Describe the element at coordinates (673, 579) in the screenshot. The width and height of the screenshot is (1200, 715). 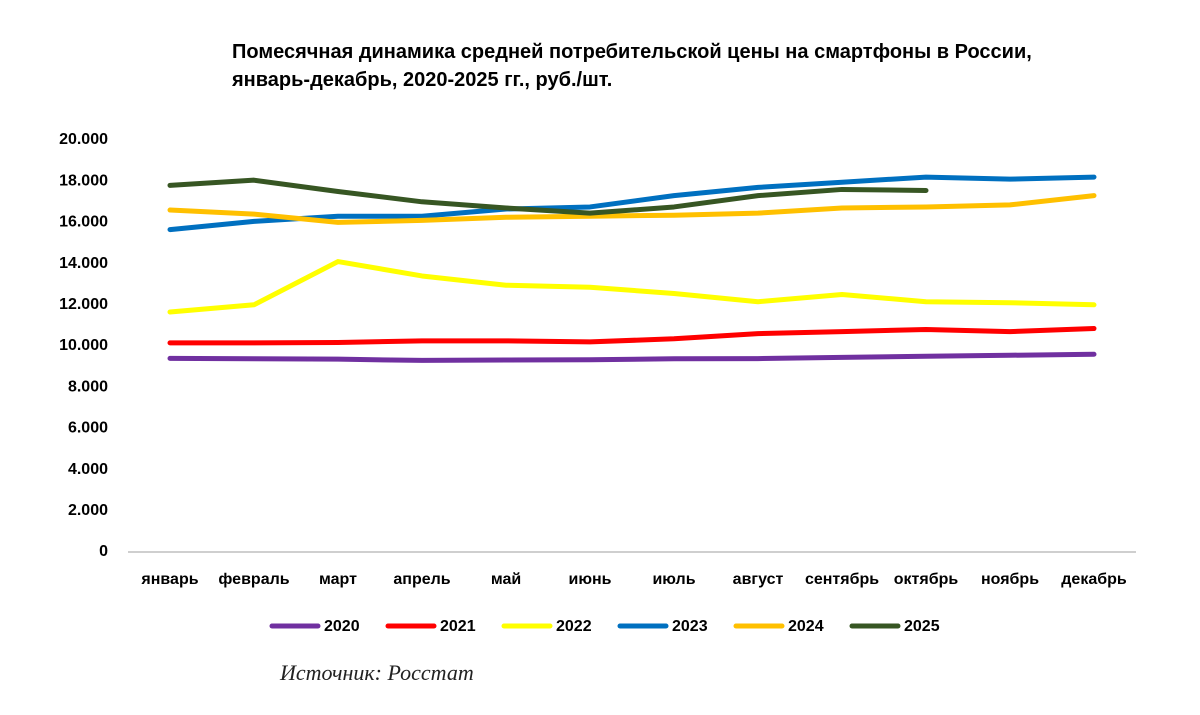
I see `x-tick-label: июль` at that location.